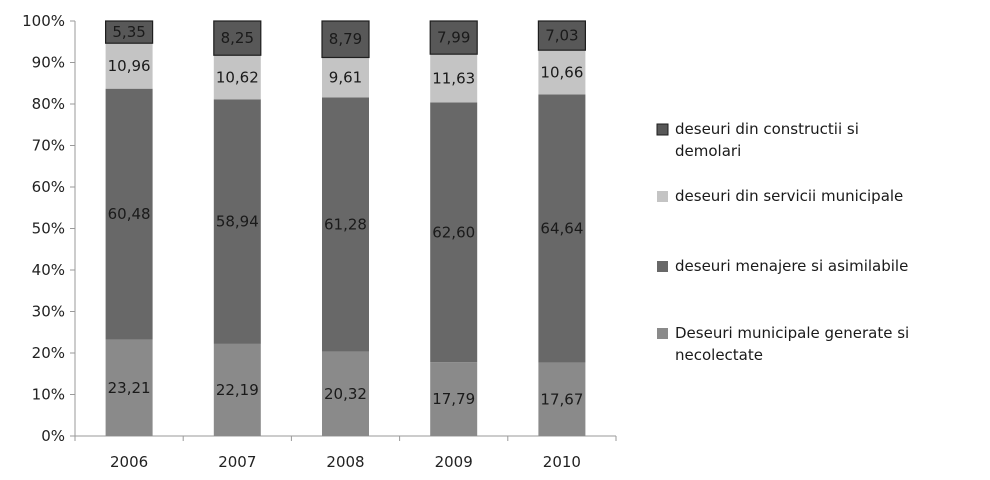 This screenshot has width=990, height=480. I want to click on data-label: 11,63, so click(453, 78).